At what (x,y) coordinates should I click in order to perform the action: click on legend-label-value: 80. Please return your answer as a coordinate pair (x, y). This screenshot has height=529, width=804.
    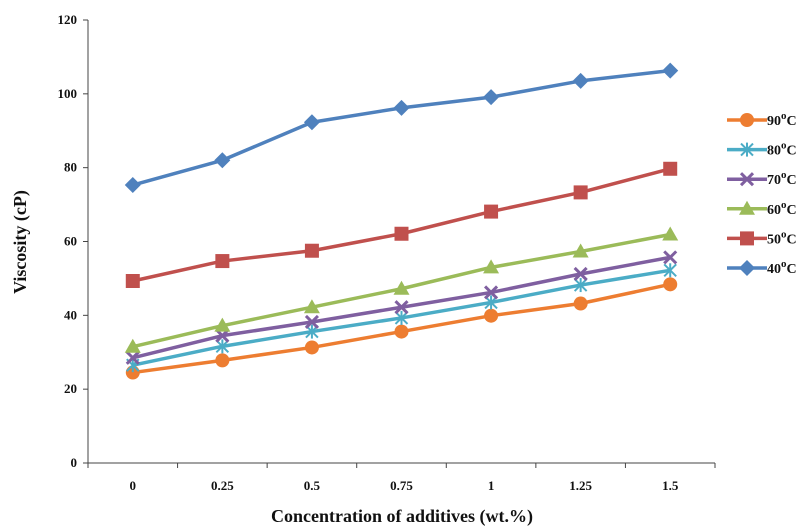
    Looking at the image, I should click on (774, 151).